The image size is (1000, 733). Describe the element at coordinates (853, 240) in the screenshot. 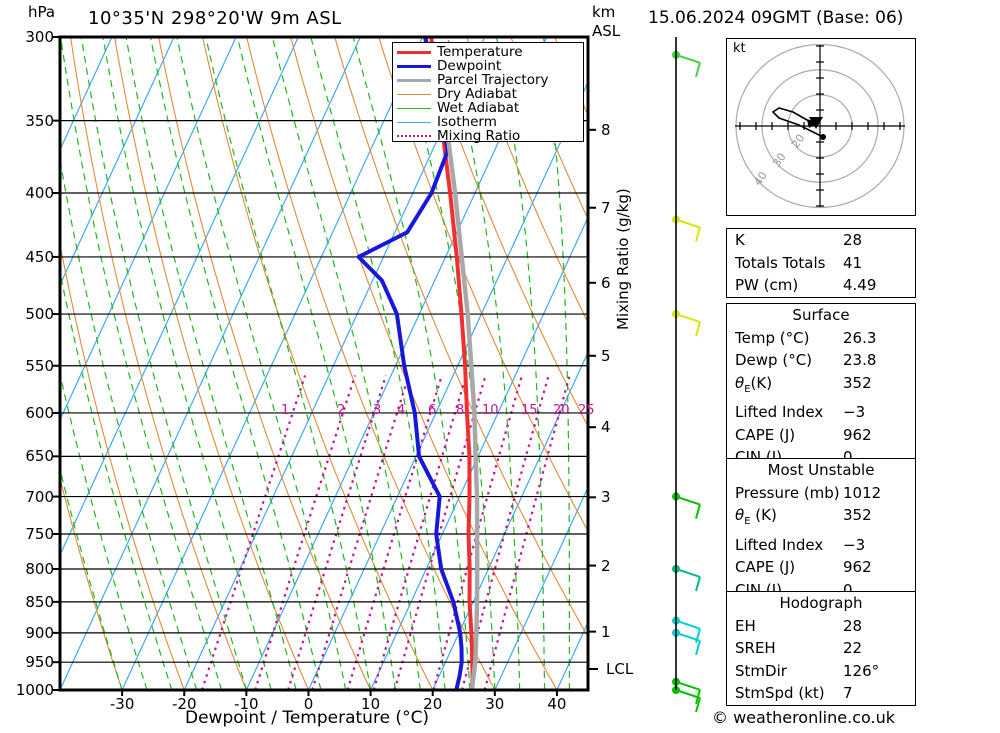

I see `stability-index-value: 28` at that location.